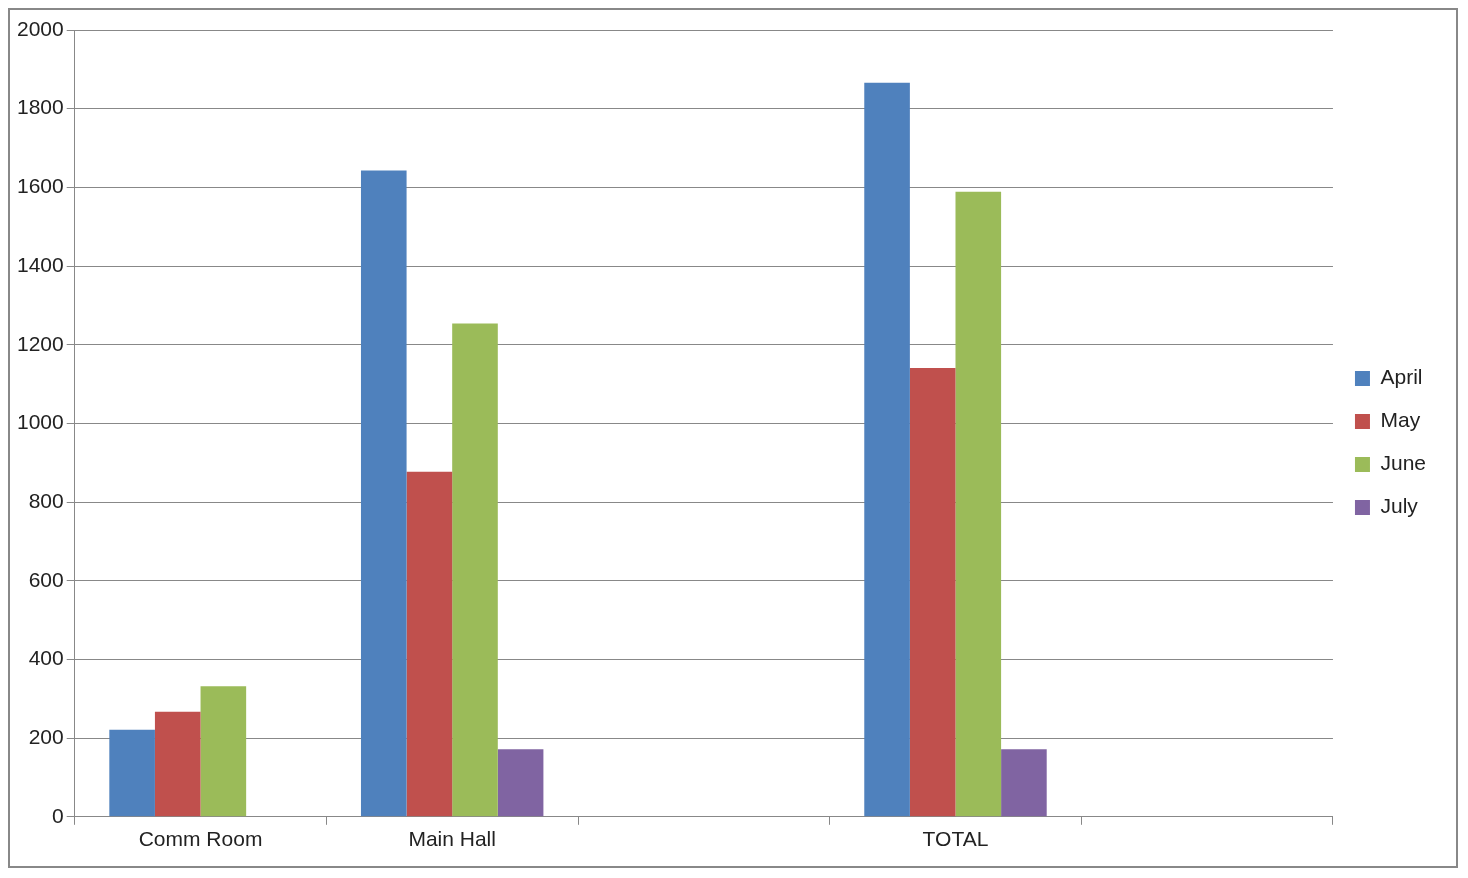 The image size is (1468, 878). Describe the element at coordinates (1400, 420) in the screenshot. I see `legend-label: May` at that location.